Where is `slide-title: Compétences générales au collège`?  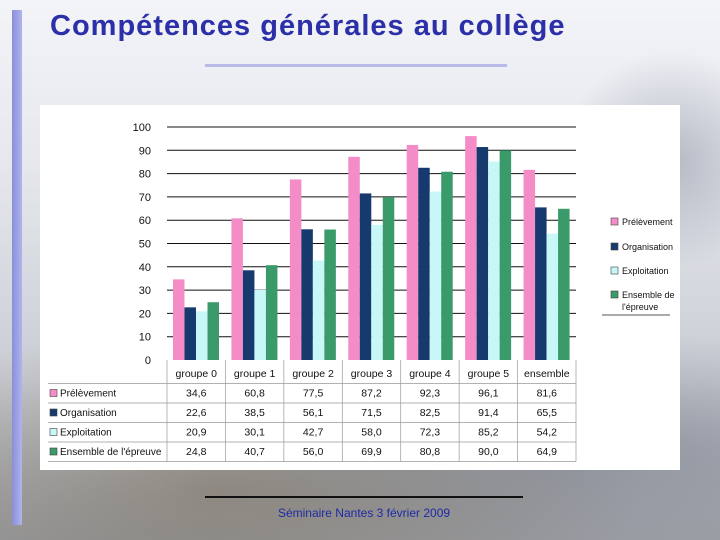
slide-title: Compétences générales au collège is located at coordinates (308, 26).